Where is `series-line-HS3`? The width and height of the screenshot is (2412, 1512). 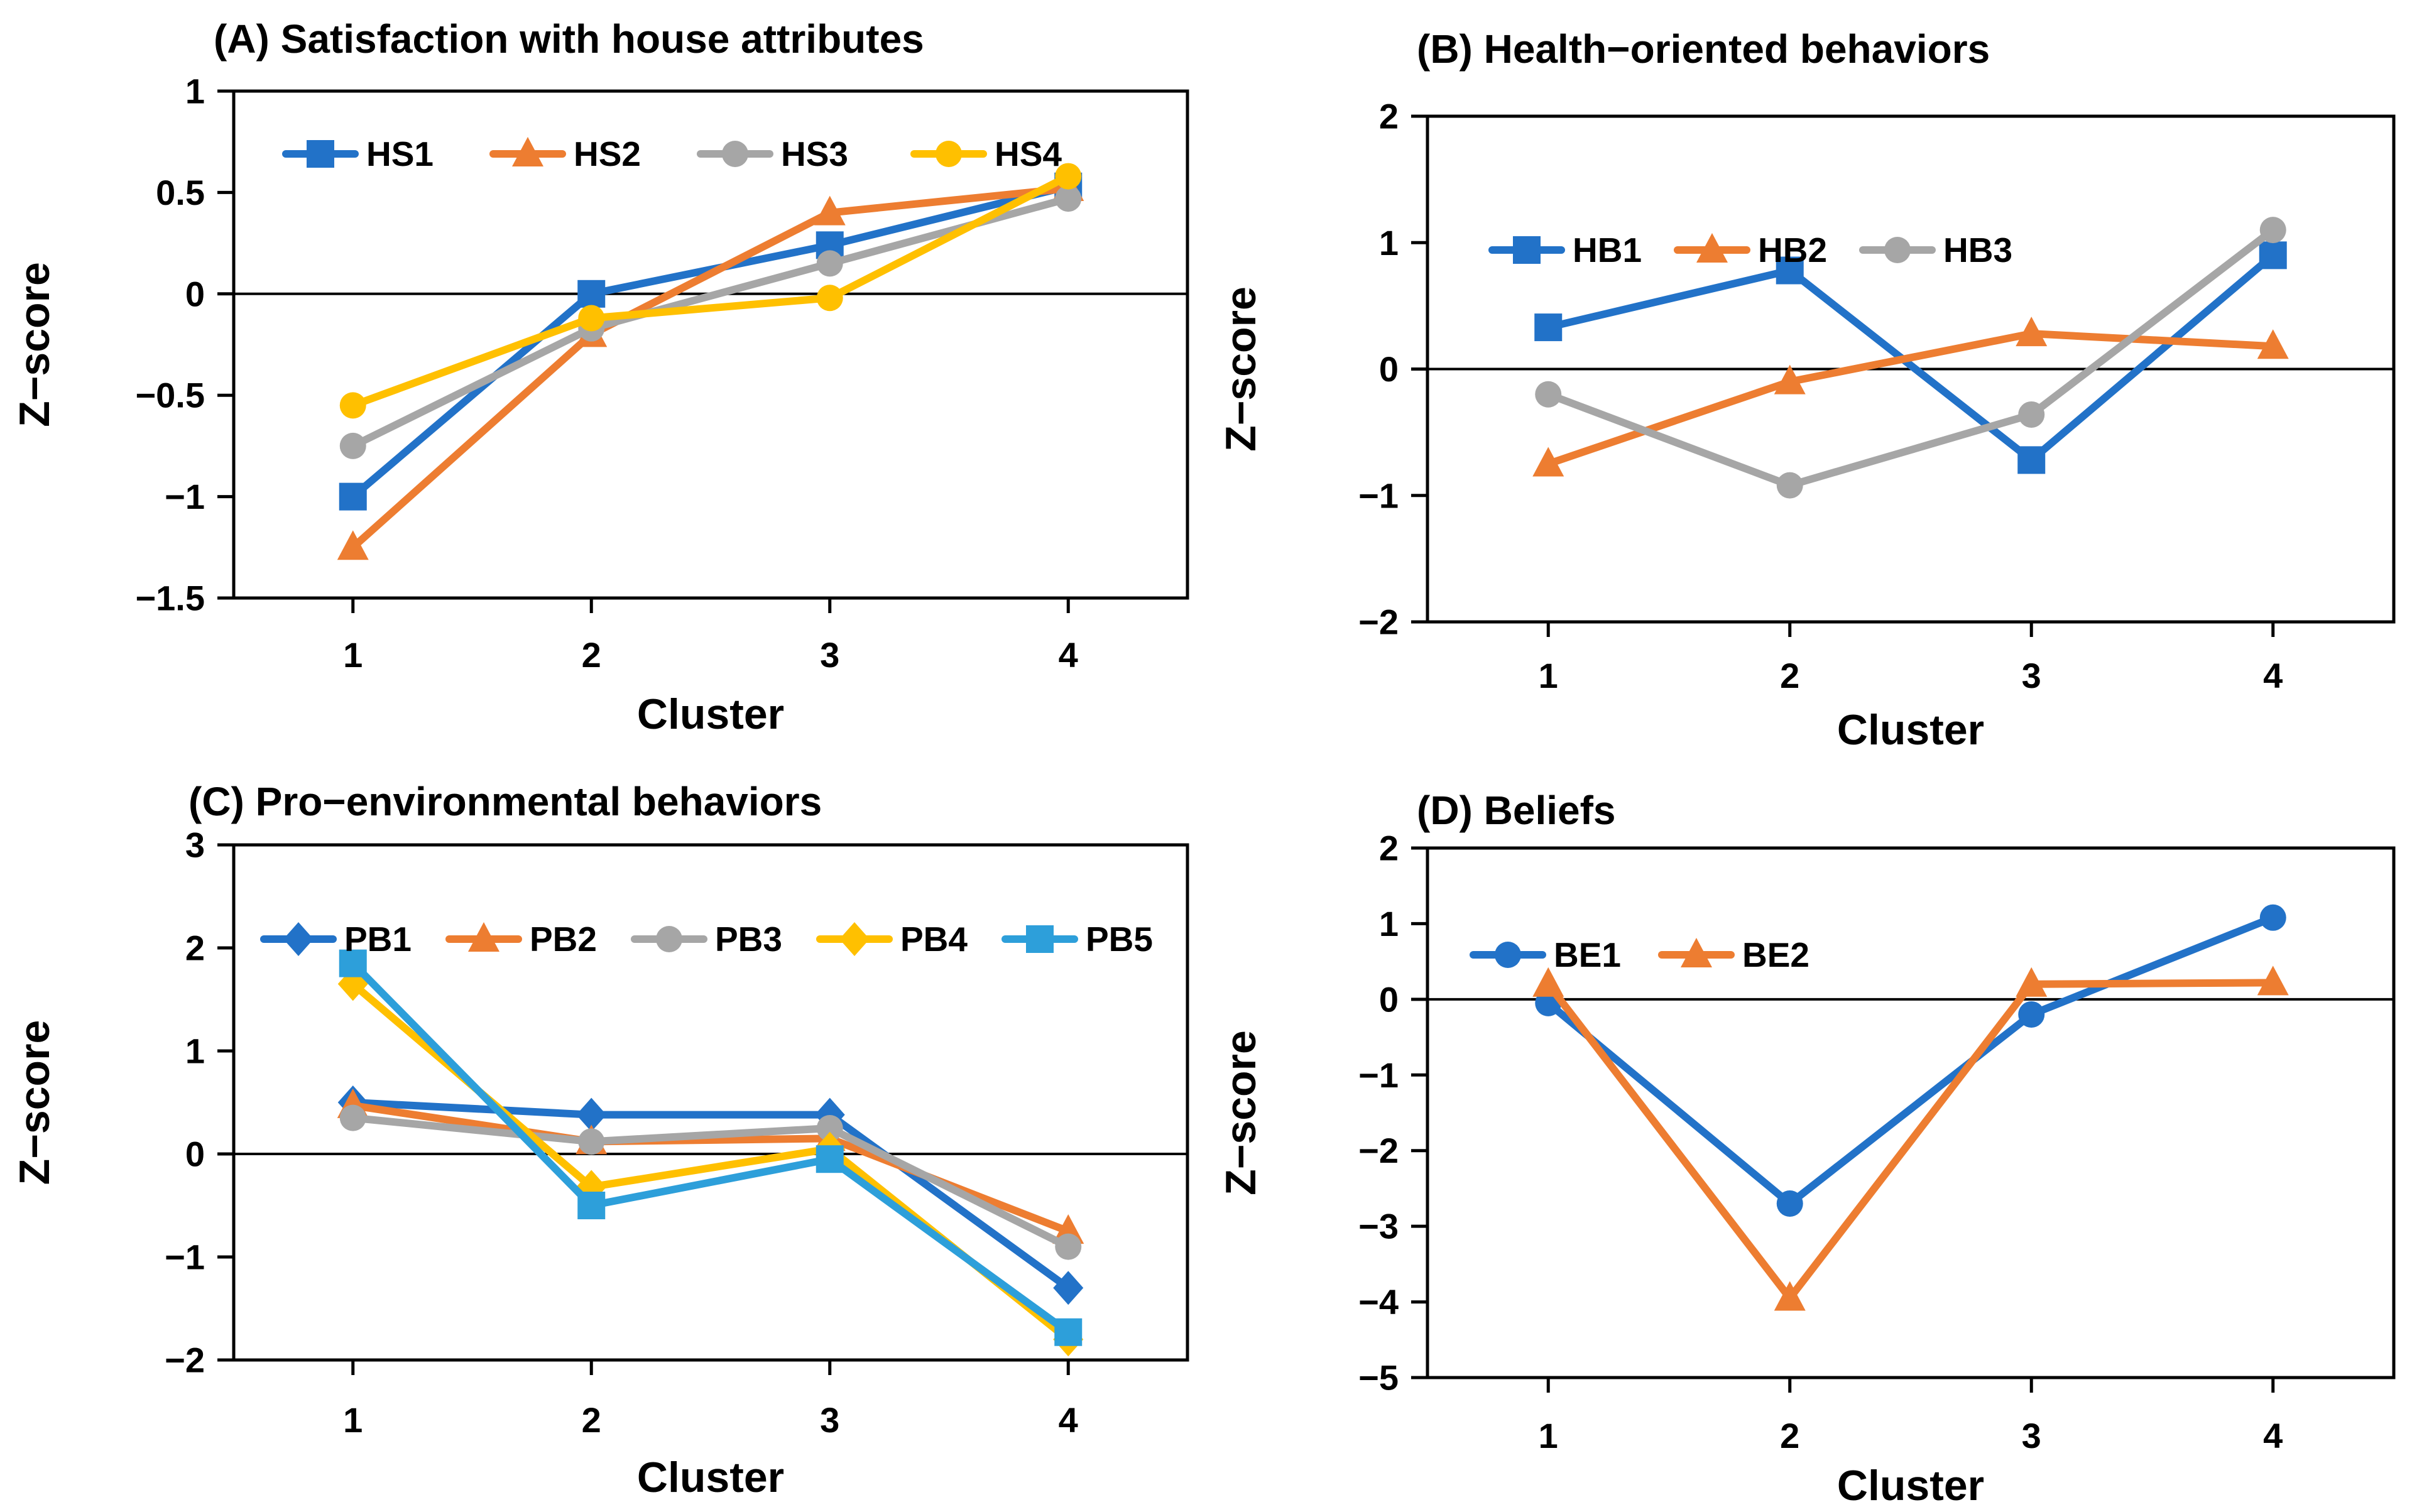
series-line-HS3 is located at coordinates (710, 322).